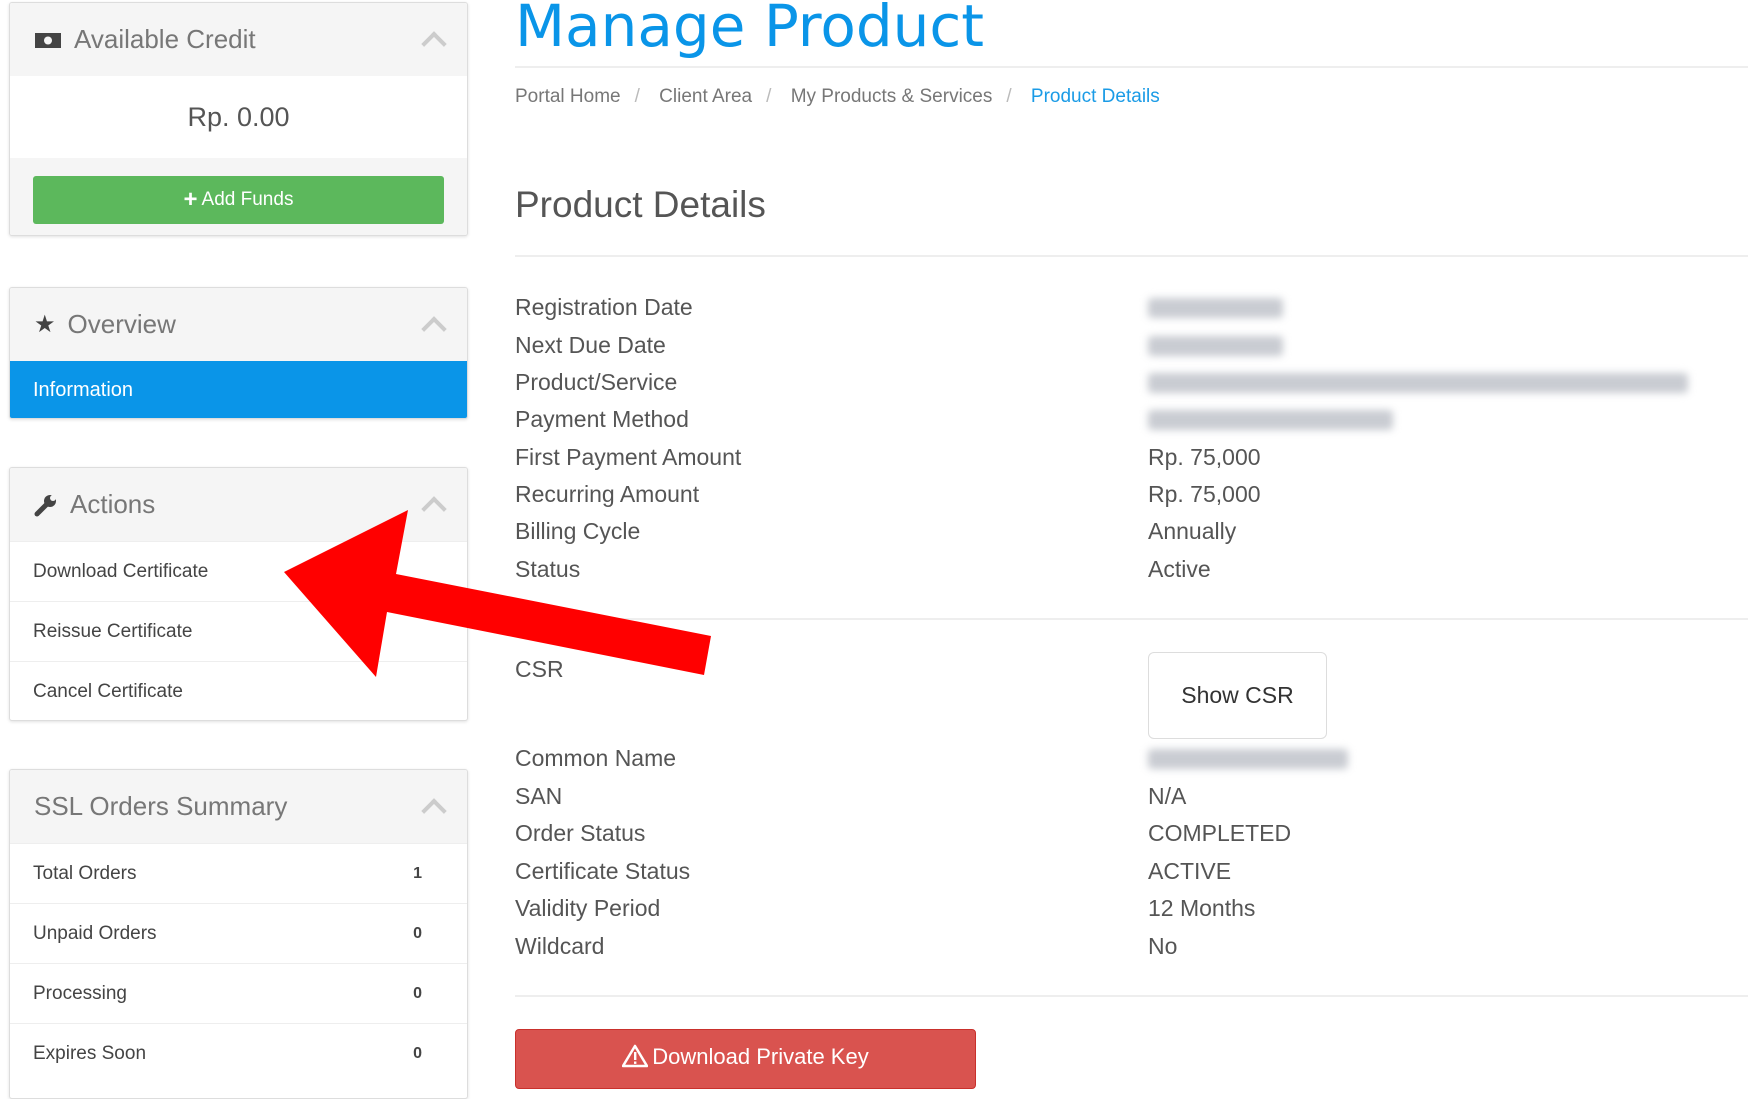 The height and width of the screenshot is (1099, 1748). What do you see at coordinates (596, 382) in the screenshot?
I see `detail-label: Product/Service` at bounding box center [596, 382].